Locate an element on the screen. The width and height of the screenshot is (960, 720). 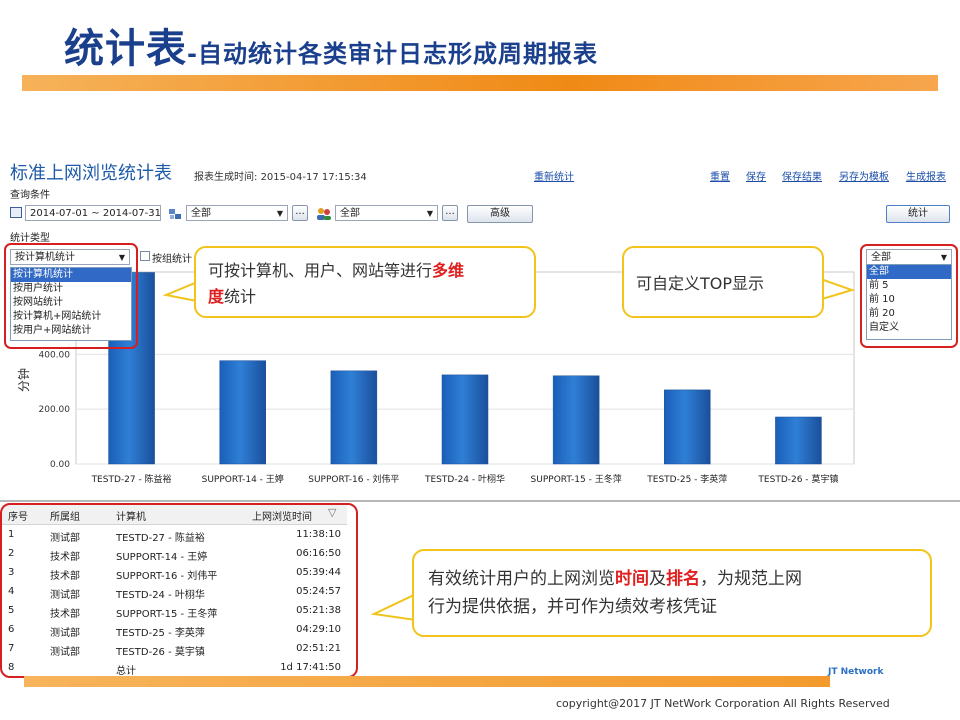
stat-type-label: 统计类型 is located at coordinates (30, 238).